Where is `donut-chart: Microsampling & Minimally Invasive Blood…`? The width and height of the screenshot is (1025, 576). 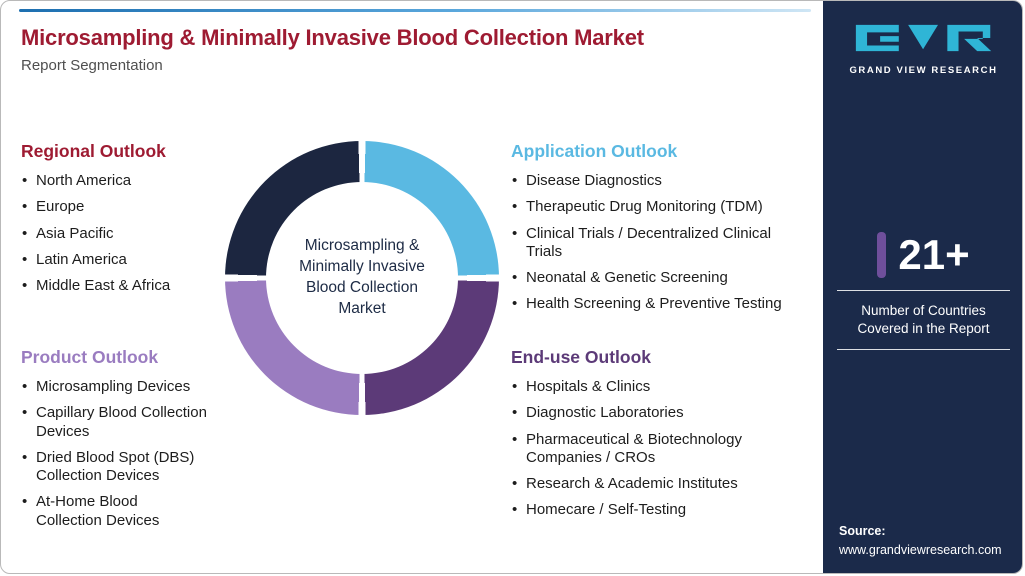
donut-chart: Microsampling & Minimally Invasive Blood… is located at coordinates (362, 278).